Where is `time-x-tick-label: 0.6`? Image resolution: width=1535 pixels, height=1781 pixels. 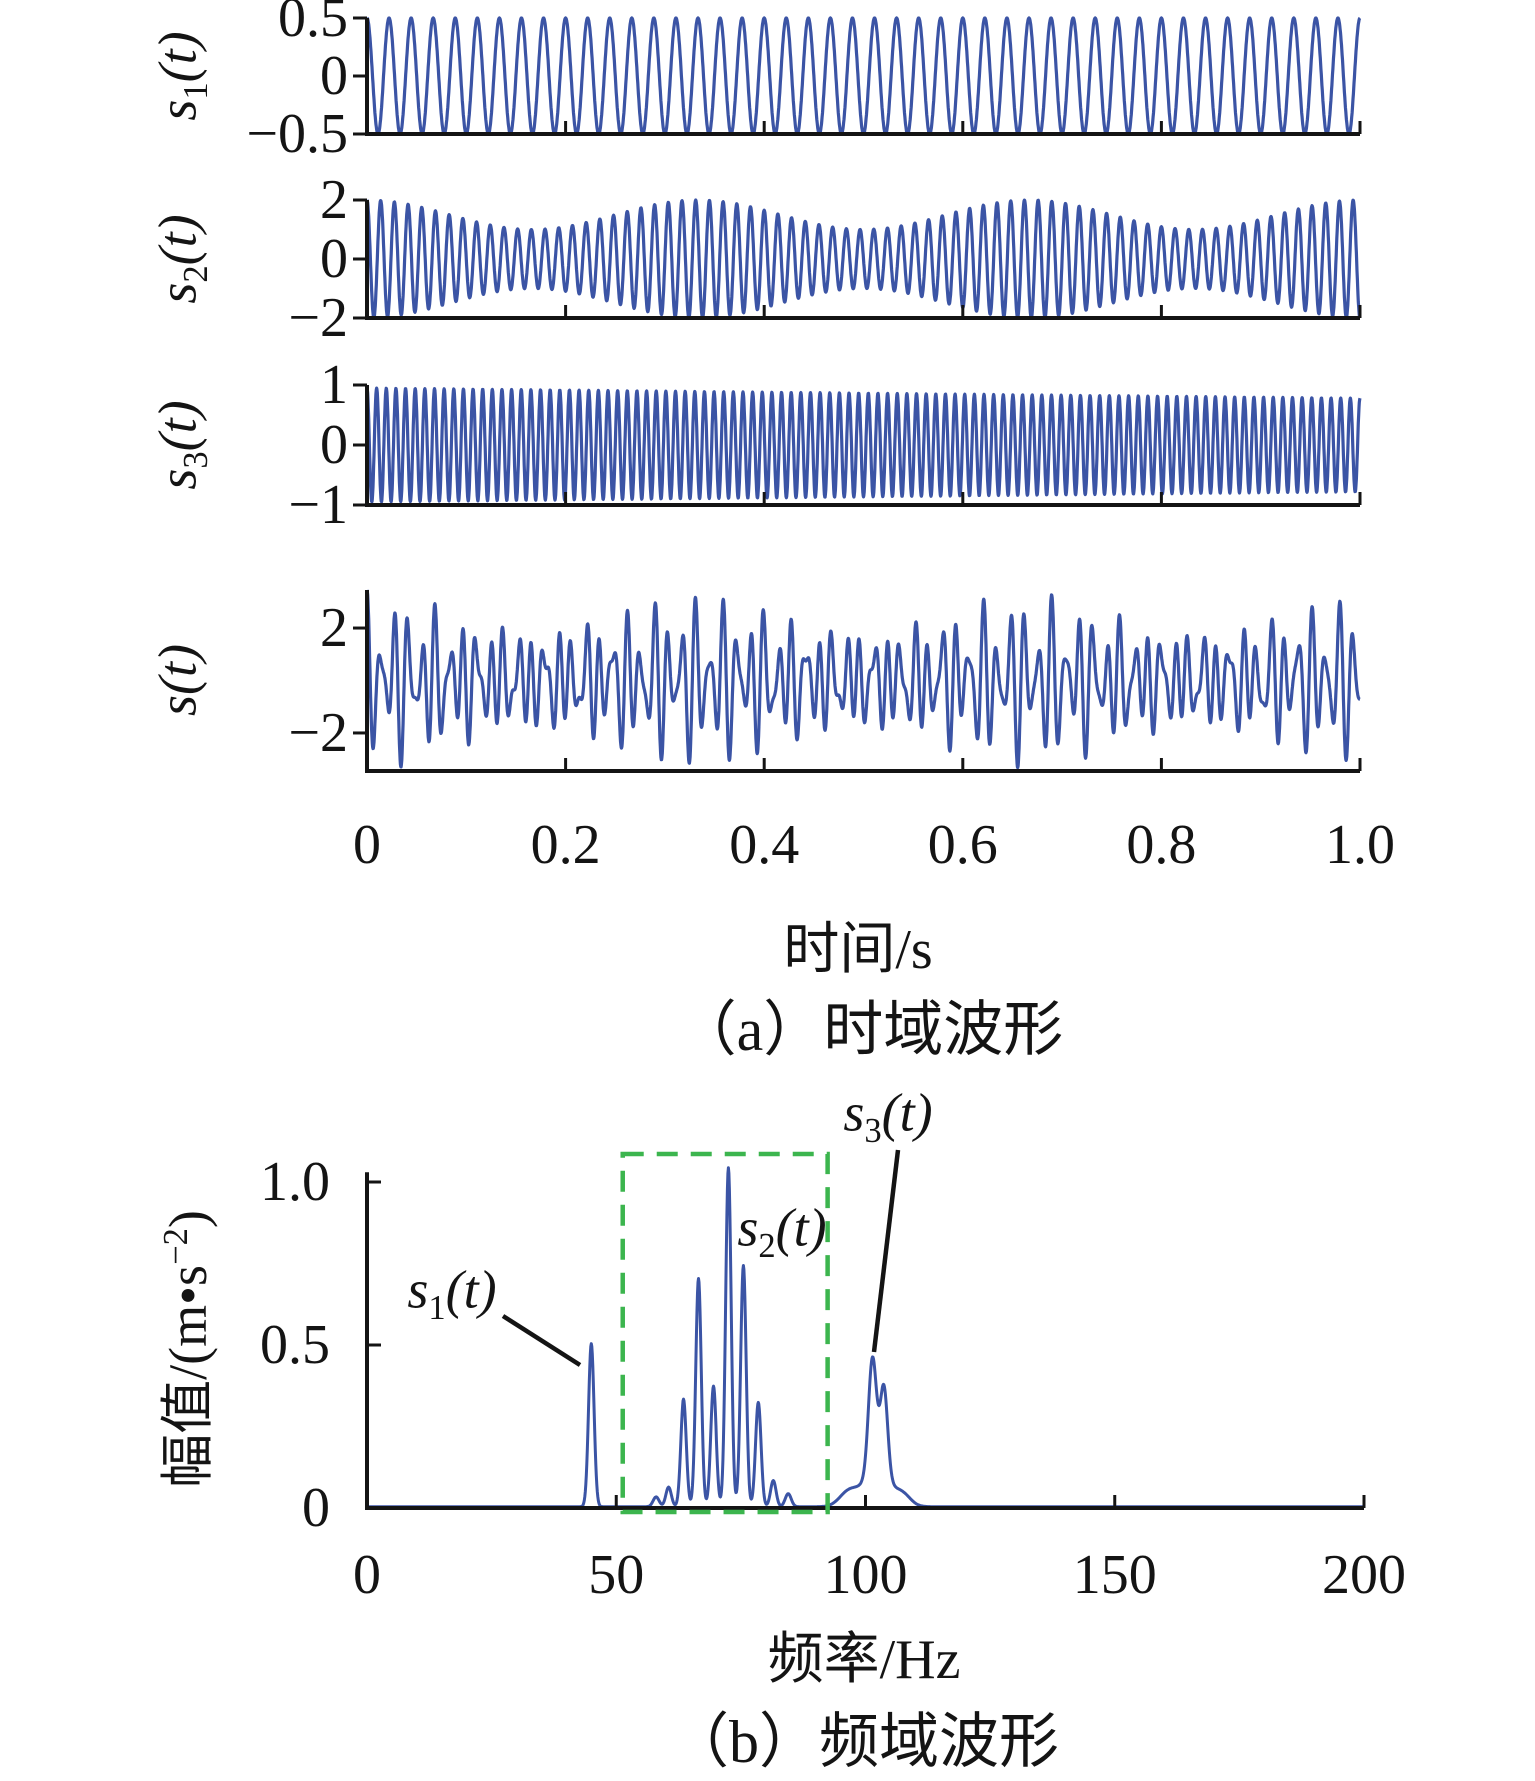
time-x-tick-label: 0.6 is located at coordinates (962, 845).